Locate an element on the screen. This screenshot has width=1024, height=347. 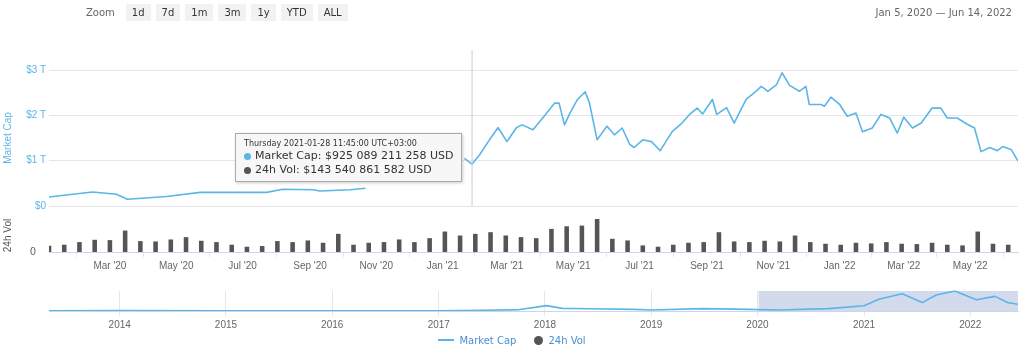
x-tick-label: 2019 is located at coordinates (651, 324).